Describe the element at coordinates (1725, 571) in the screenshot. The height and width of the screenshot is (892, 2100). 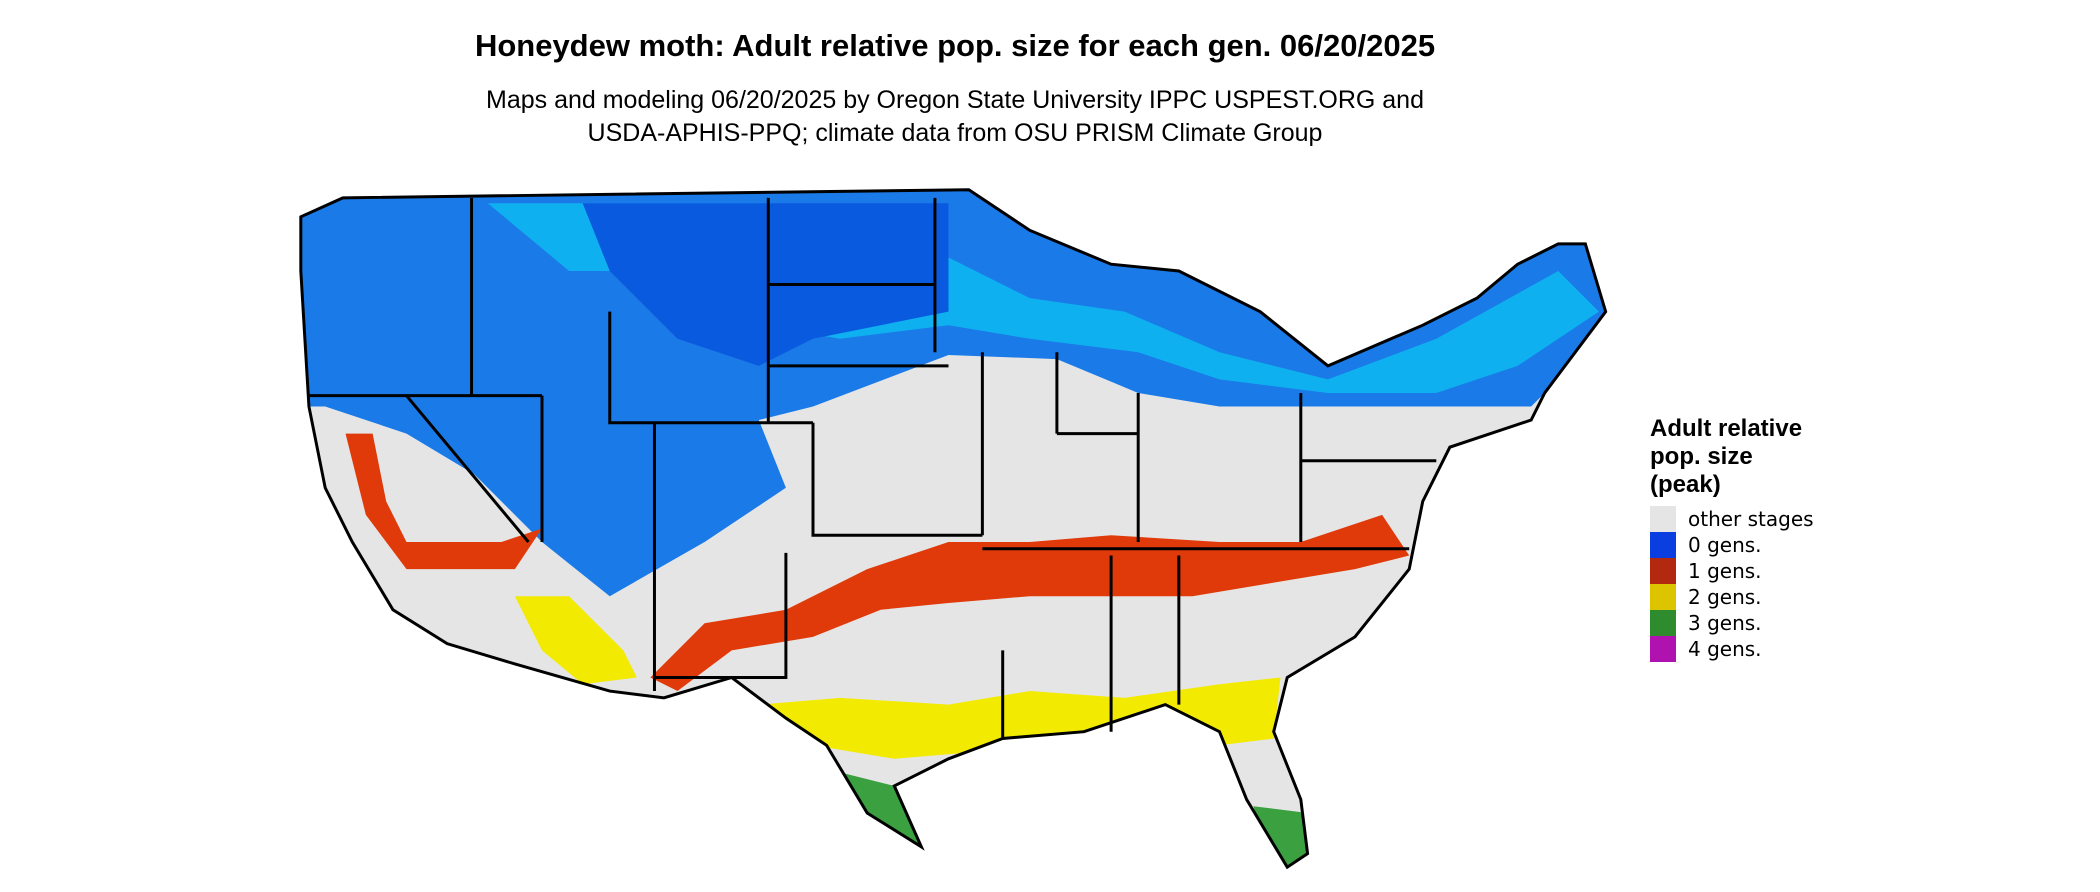
I see `legend-label: 1 gens.` at that location.